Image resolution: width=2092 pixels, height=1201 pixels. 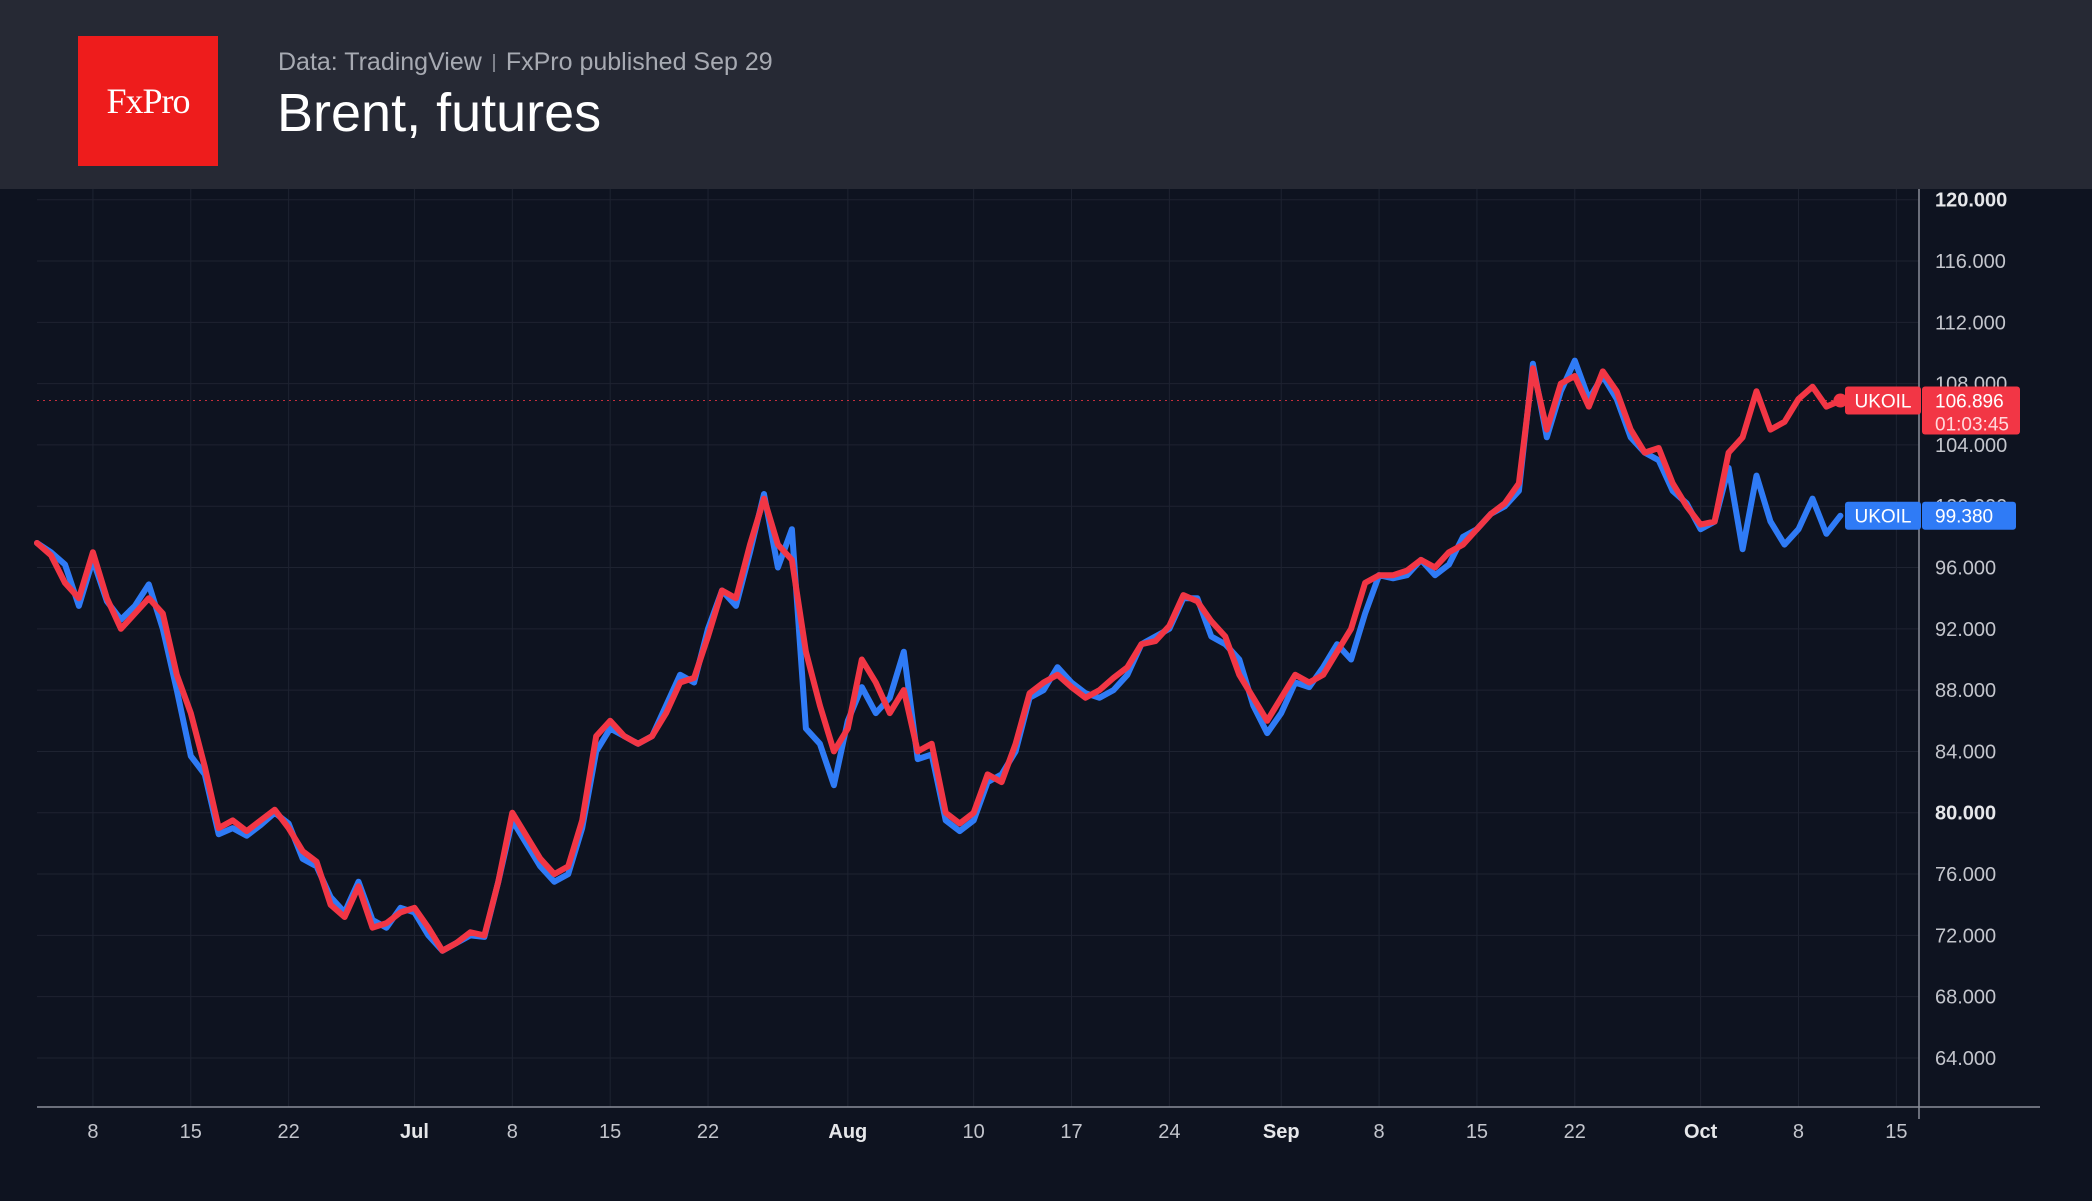 What do you see at coordinates (380, 62) in the screenshot?
I see `data-source: Data: TradingView` at bounding box center [380, 62].